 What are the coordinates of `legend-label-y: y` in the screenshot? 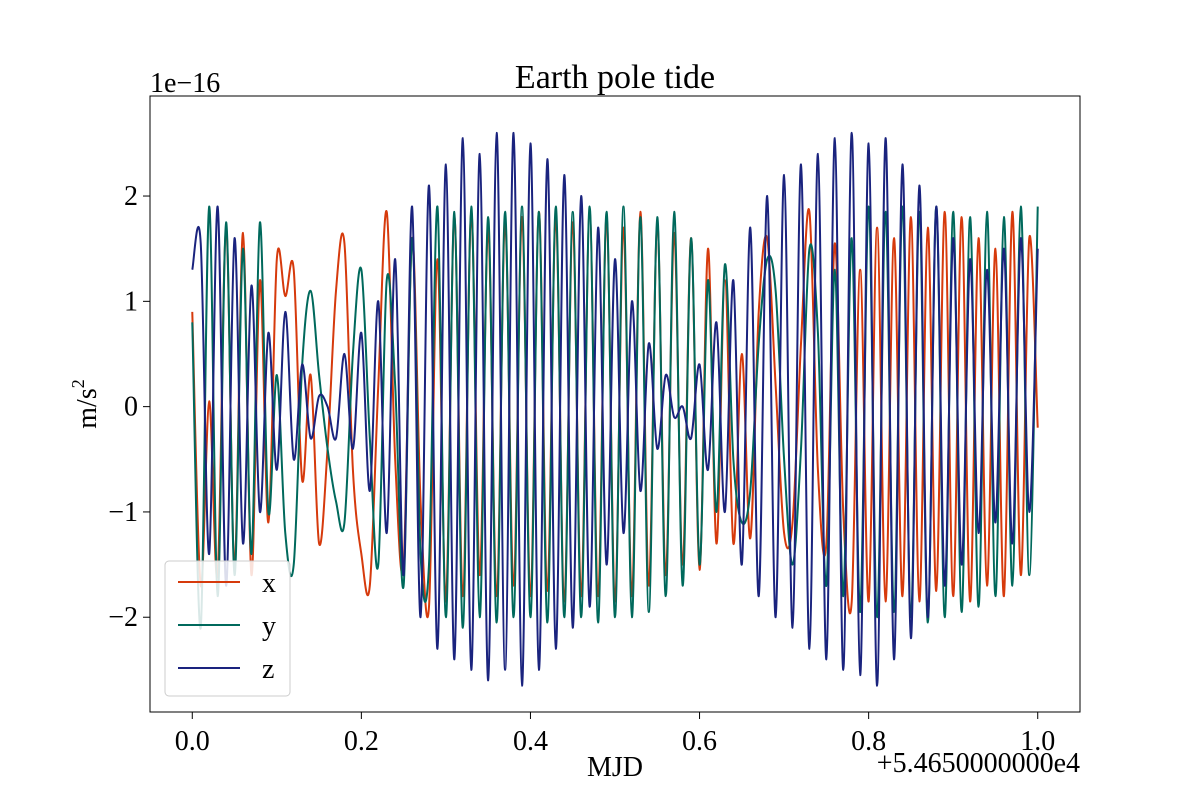 It's located at (269, 626).